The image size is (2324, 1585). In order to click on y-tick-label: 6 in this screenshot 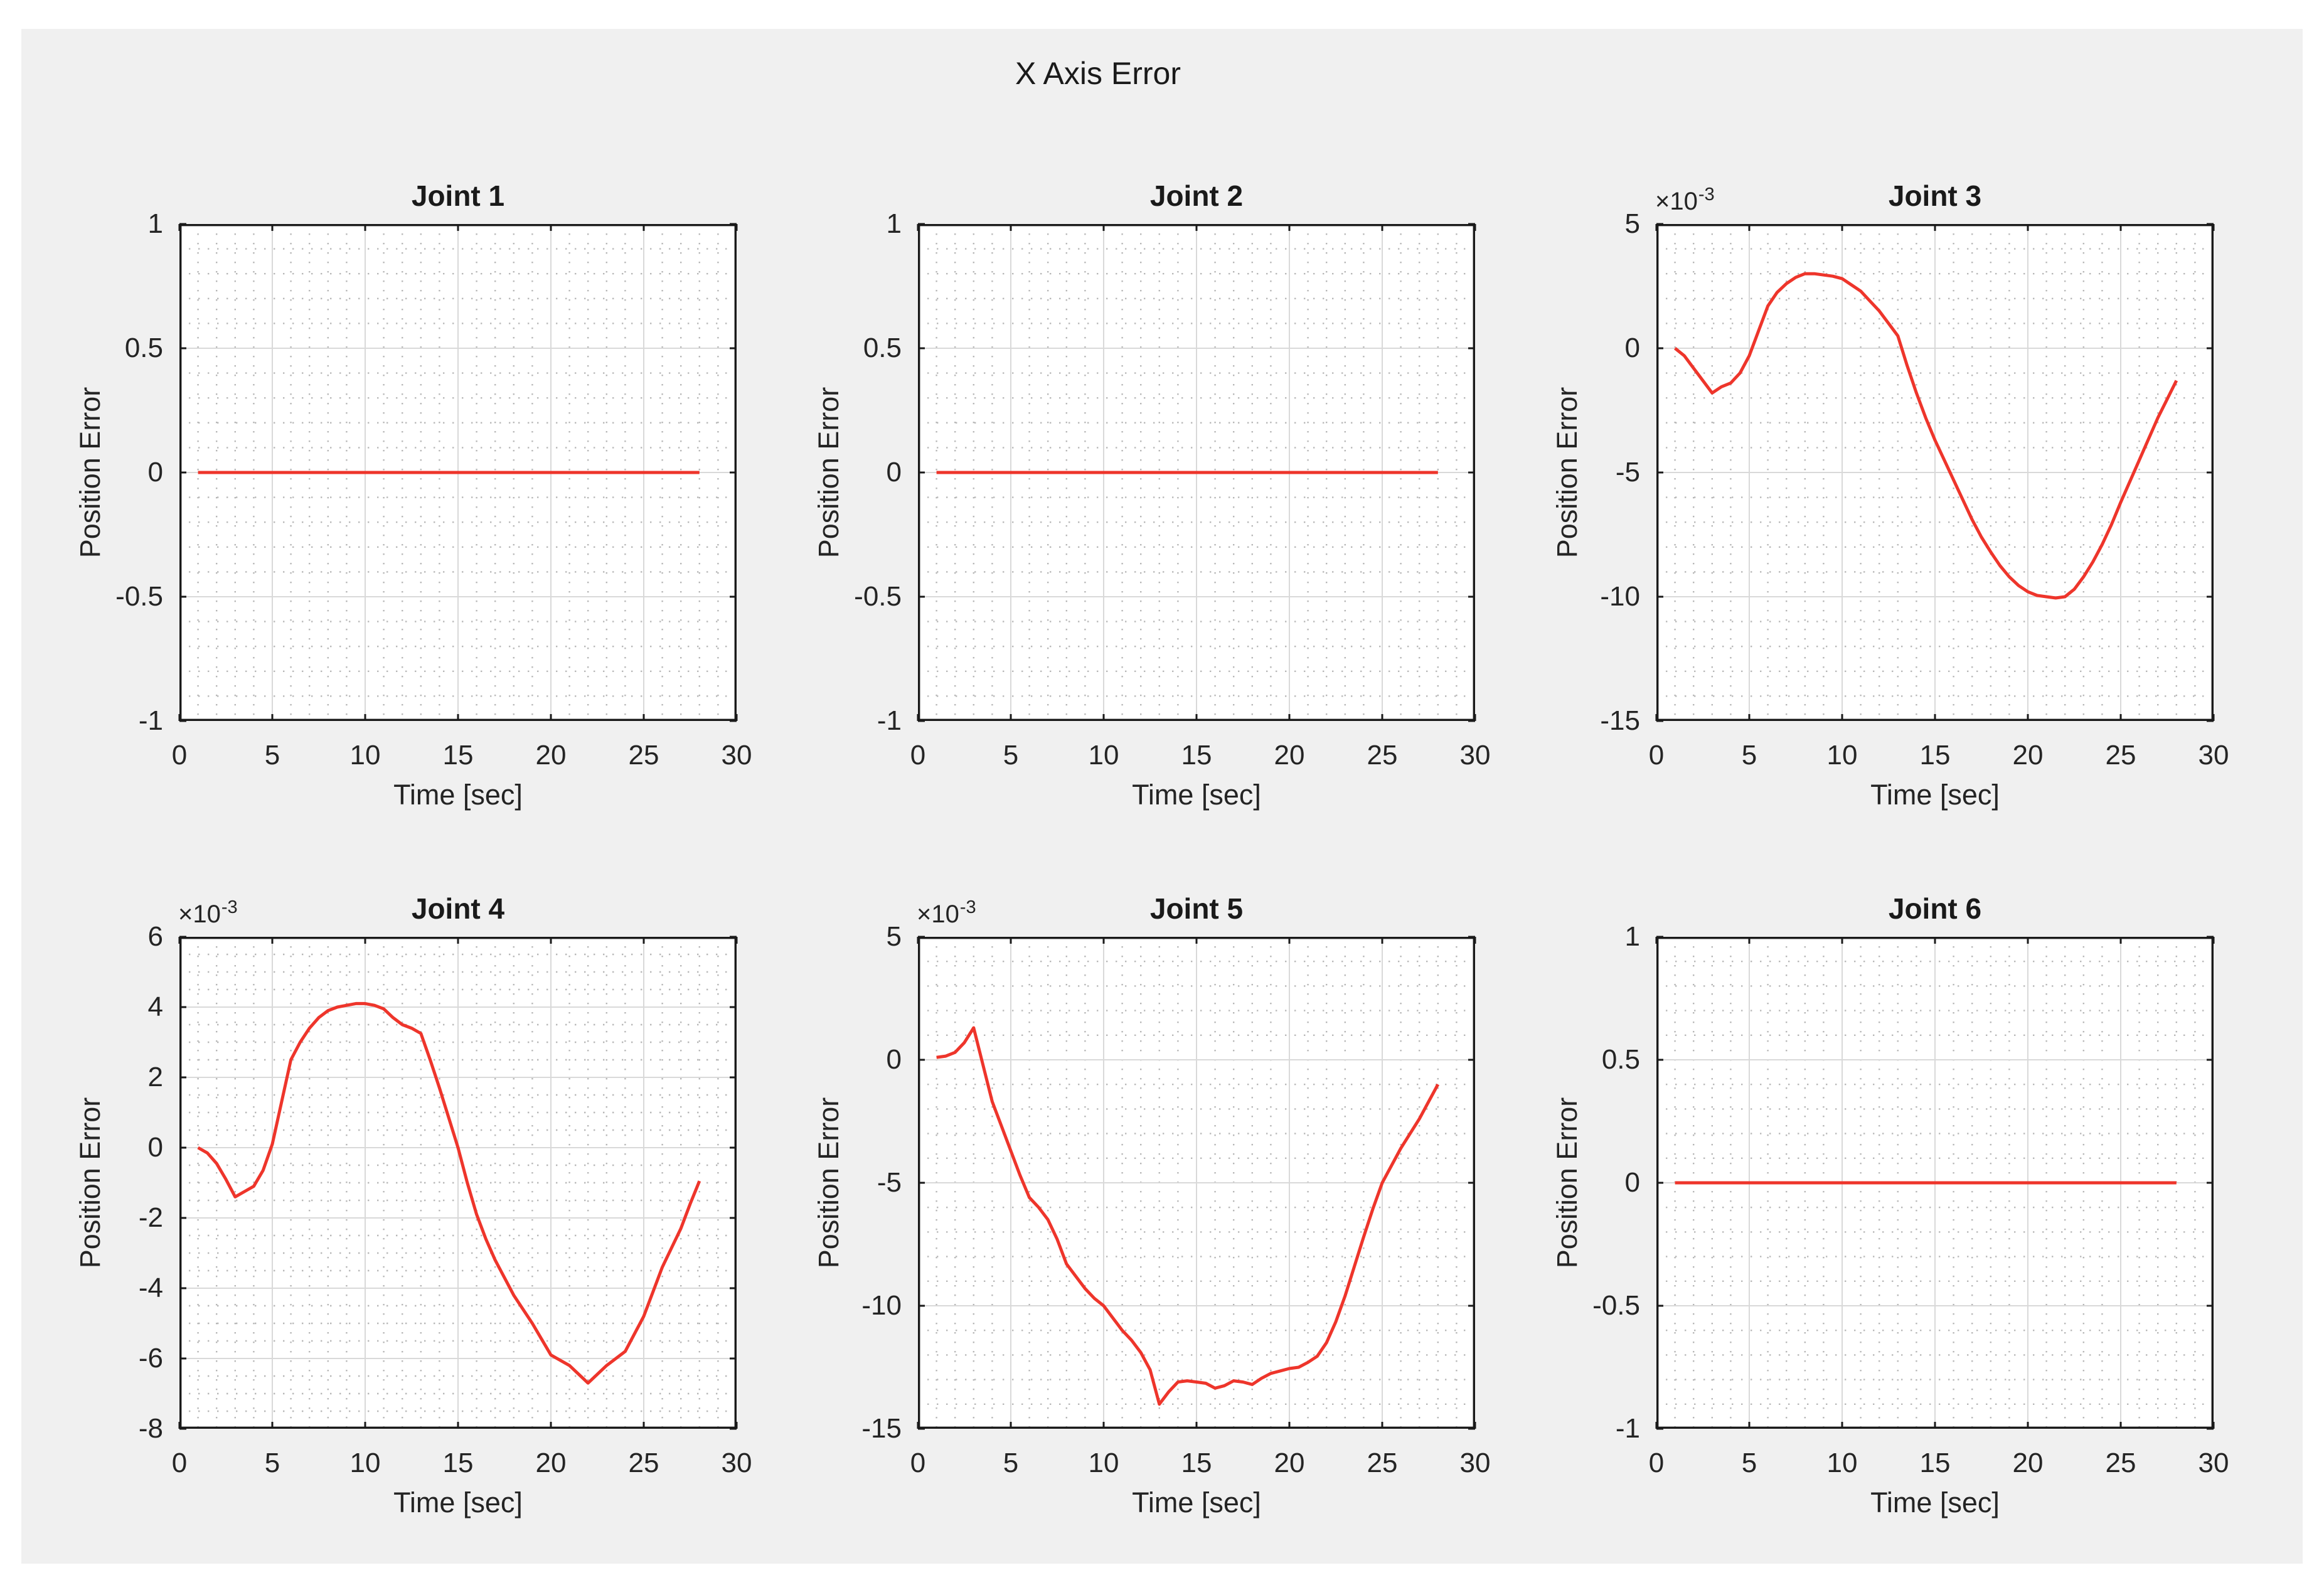, I will do `click(155, 937)`.